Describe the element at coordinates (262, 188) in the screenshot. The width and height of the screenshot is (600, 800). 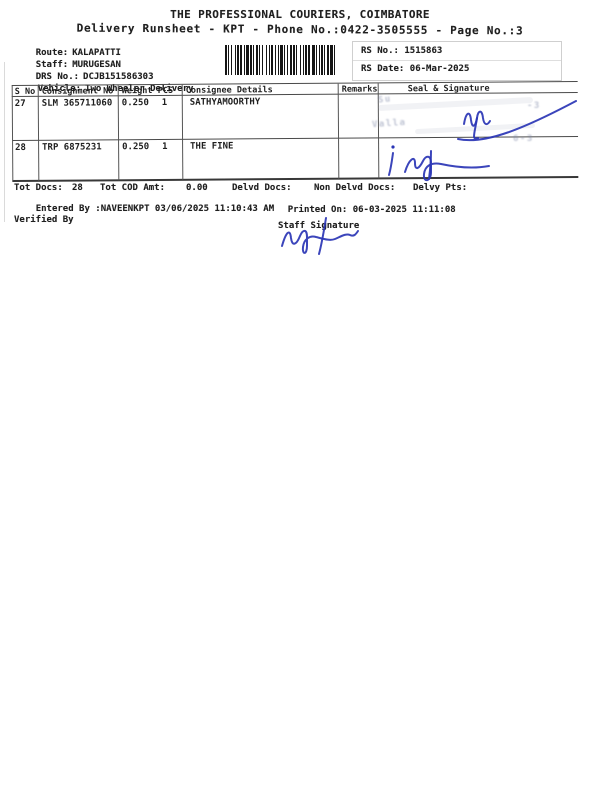
I see `delvd-docs-label: Delvd Docs:` at that location.